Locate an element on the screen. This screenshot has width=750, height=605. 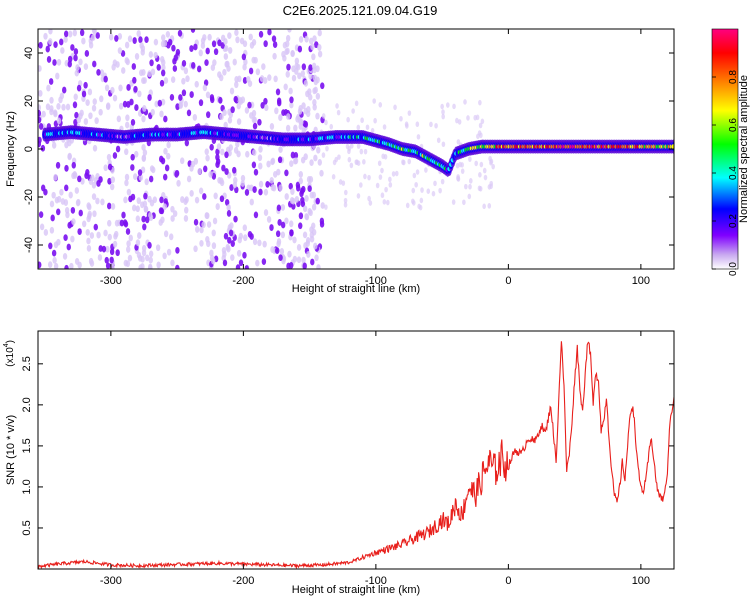
top-y-tick-label: -20 is located at coordinates (29, 197).